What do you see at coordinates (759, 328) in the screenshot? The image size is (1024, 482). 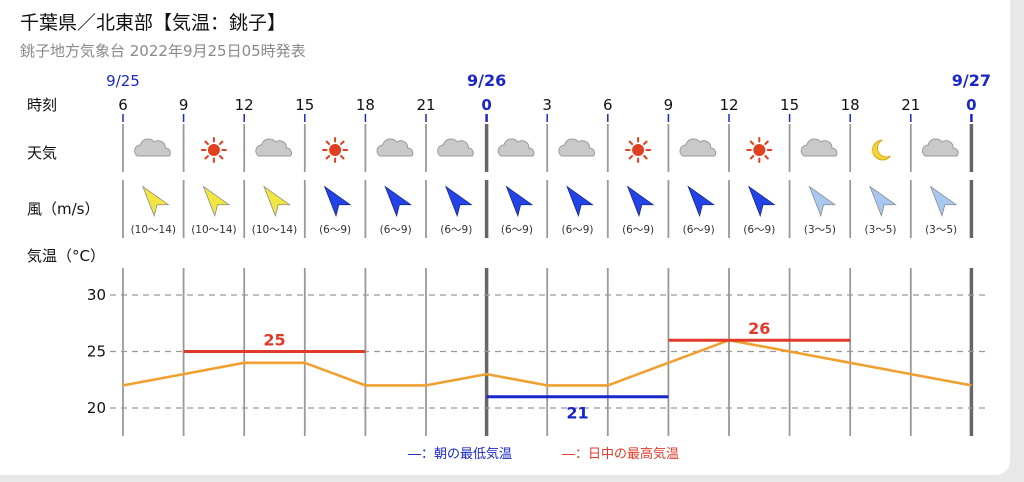 I see `max_temp2-label: 26` at bounding box center [759, 328].